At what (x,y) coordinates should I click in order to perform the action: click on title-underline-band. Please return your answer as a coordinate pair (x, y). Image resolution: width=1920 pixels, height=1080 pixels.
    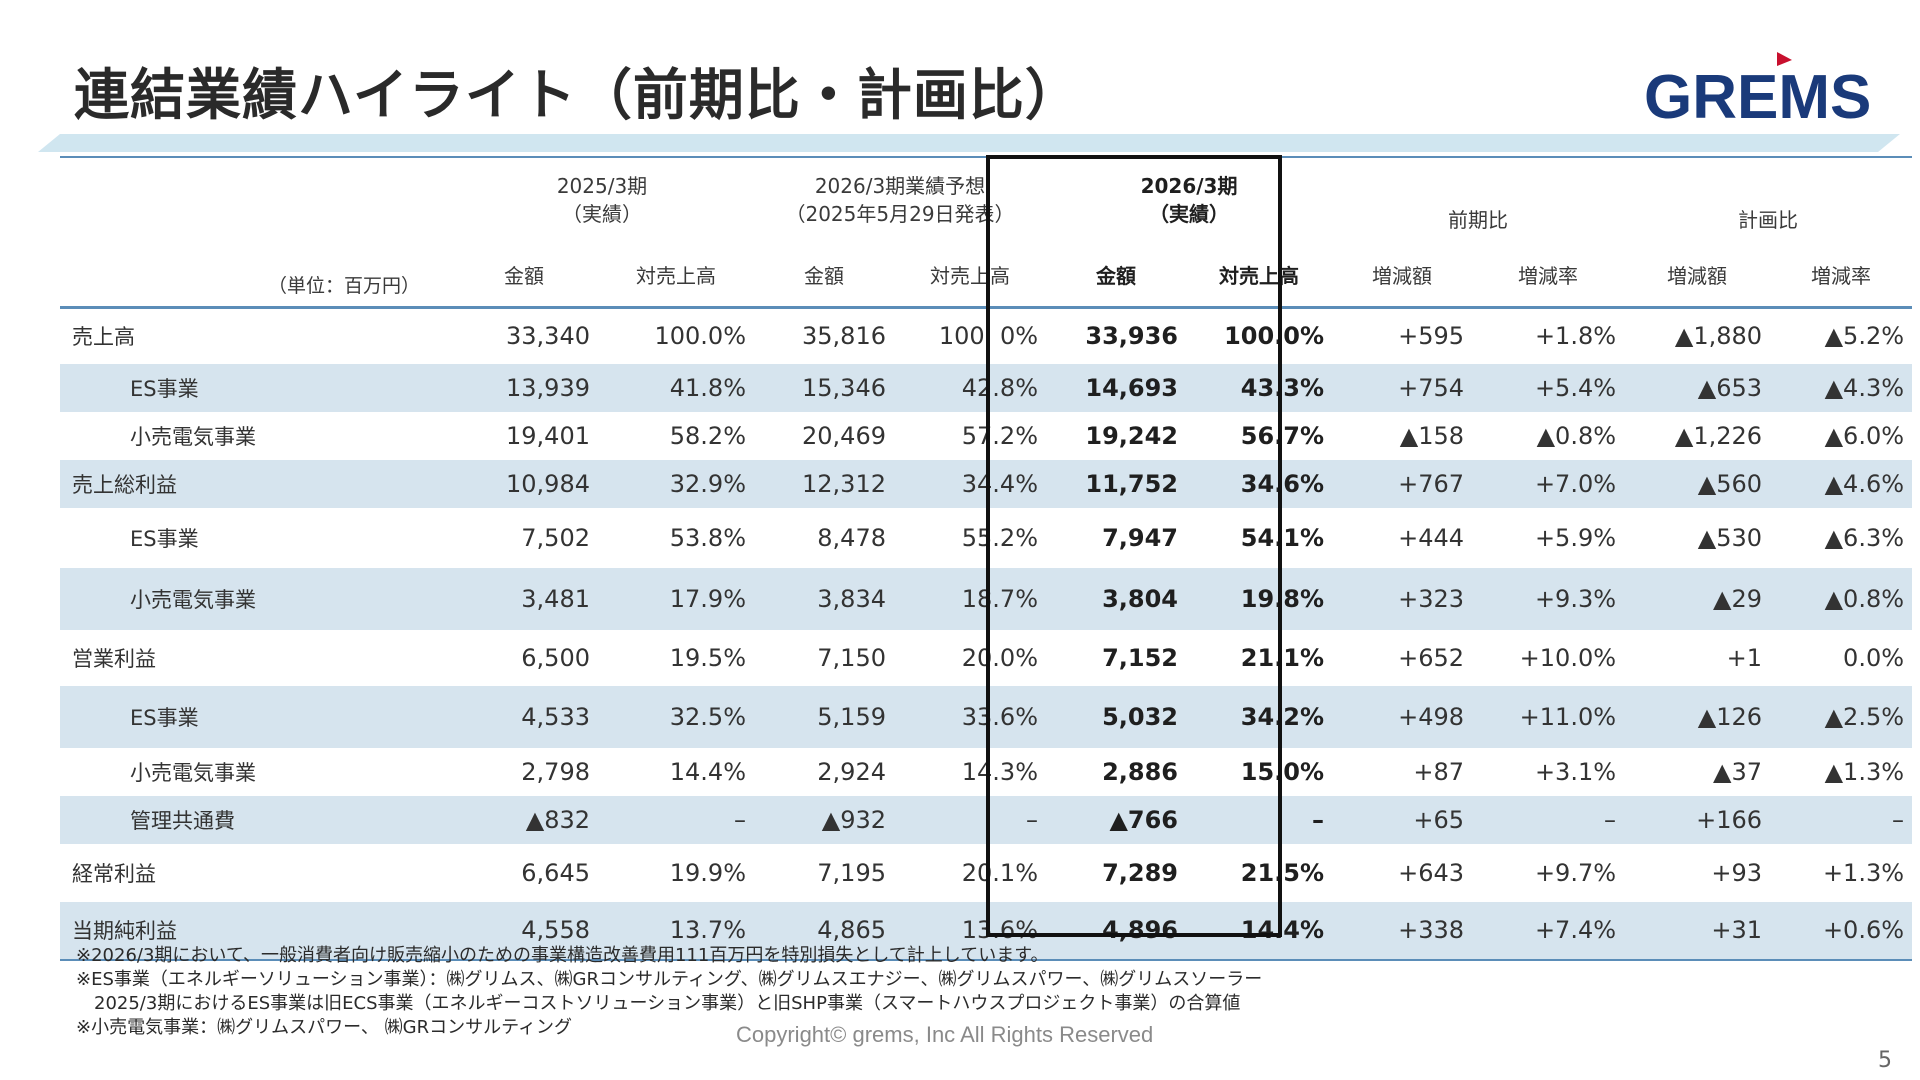
    Looking at the image, I should click on (969, 143).